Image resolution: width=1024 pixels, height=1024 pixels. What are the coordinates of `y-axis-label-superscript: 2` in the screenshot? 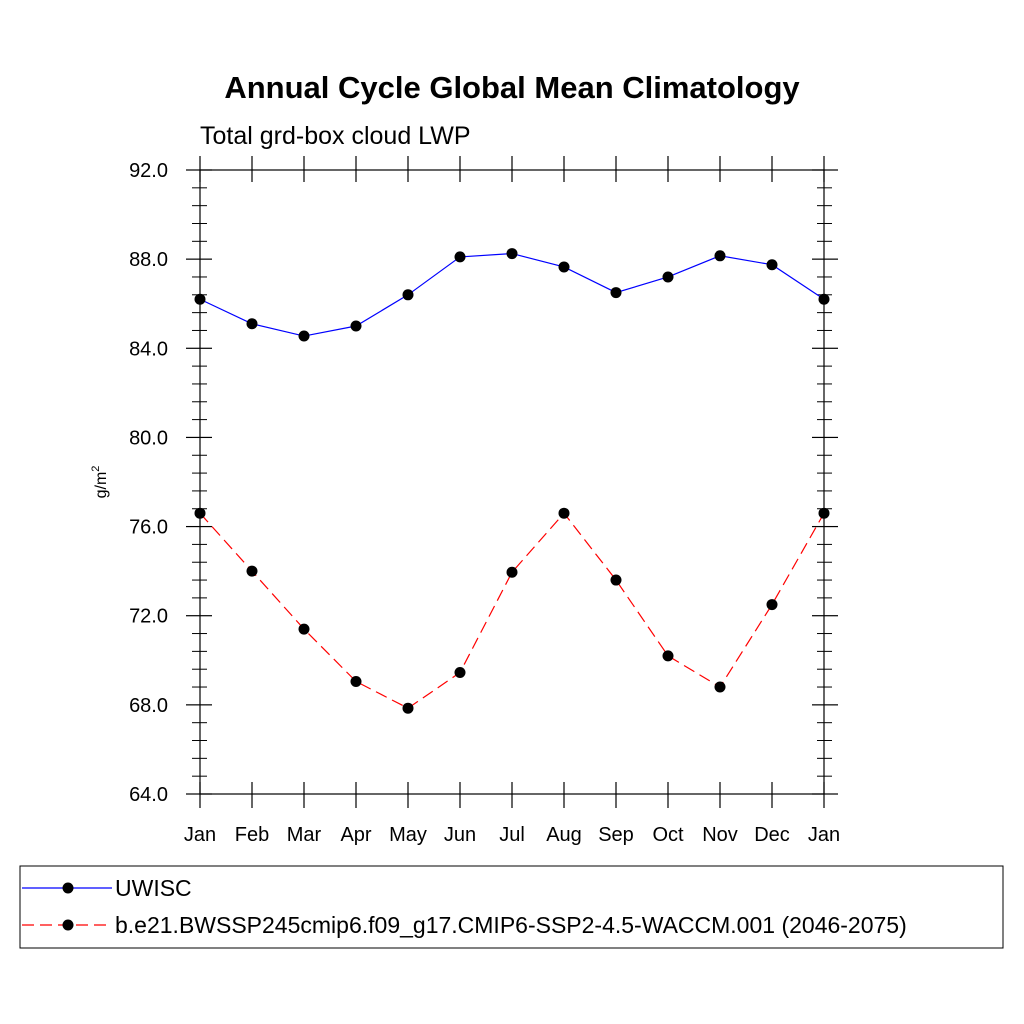 It's located at (96, 469).